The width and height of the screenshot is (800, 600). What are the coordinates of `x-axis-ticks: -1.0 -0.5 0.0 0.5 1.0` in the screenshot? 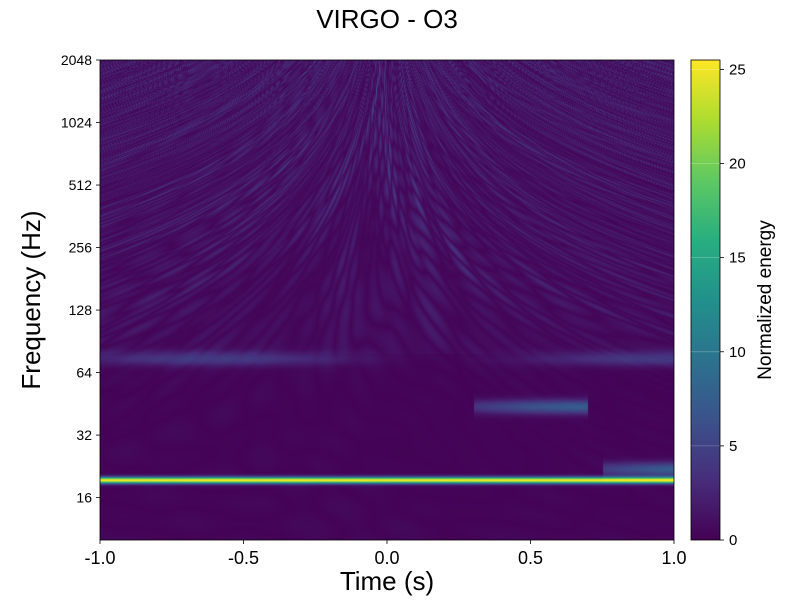 It's located at (385, 554).